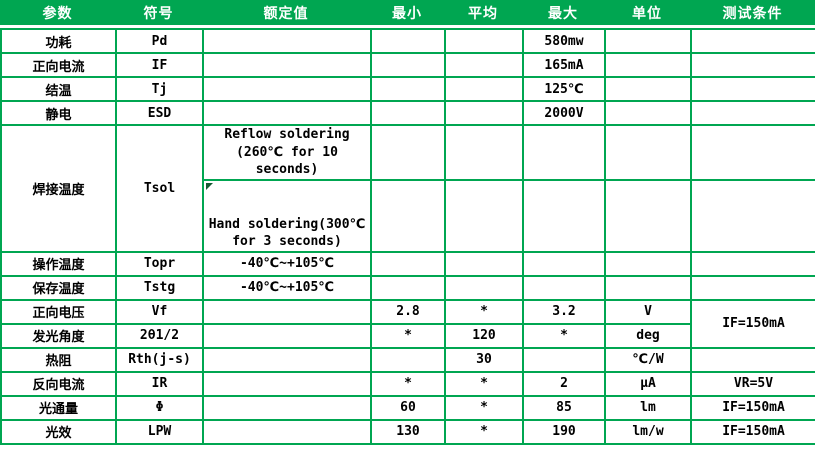 The height and width of the screenshot is (471, 815). What do you see at coordinates (58, 431) in the screenshot?
I see `cell-parameter: 光效` at bounding box center [58, 431].